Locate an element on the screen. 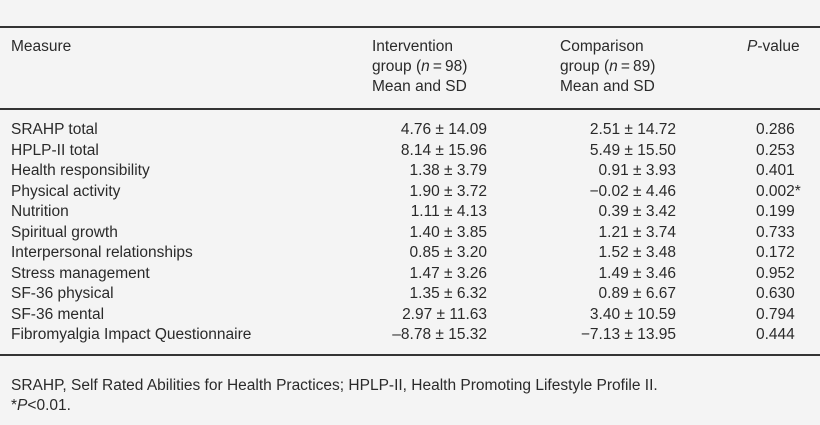 The image size is (820, 425). pvalue-cell: 0.199 is located at coordinates (775, 211).